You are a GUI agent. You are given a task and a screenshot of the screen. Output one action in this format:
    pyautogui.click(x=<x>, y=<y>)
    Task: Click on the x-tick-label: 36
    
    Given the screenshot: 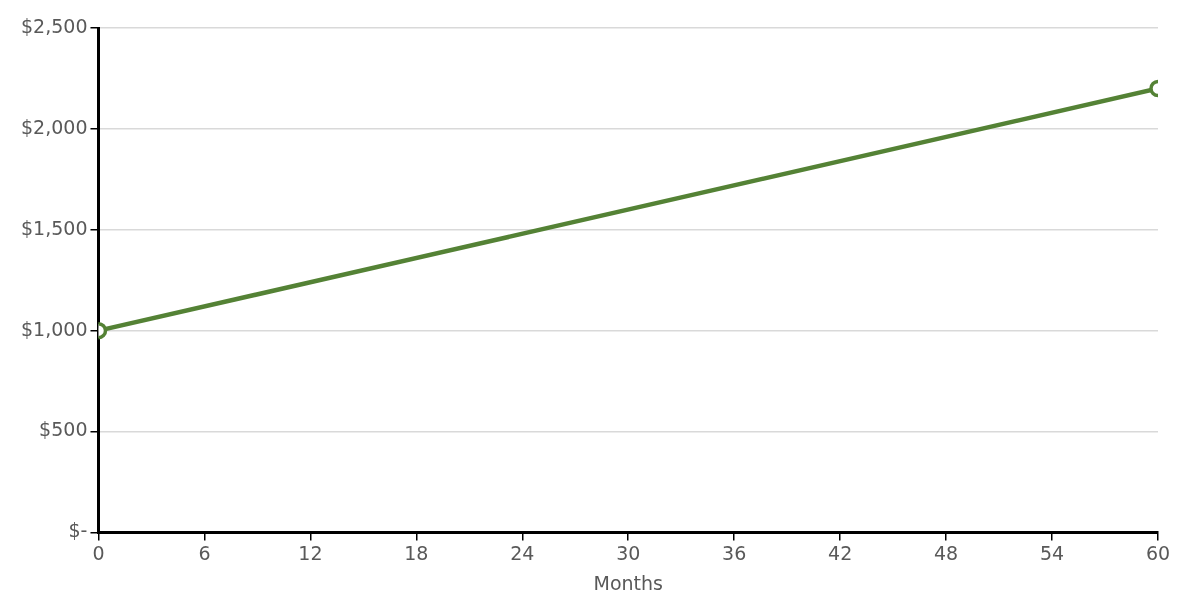 What is the action you would take?
    pyautogui.click(x=734, y=552)
    